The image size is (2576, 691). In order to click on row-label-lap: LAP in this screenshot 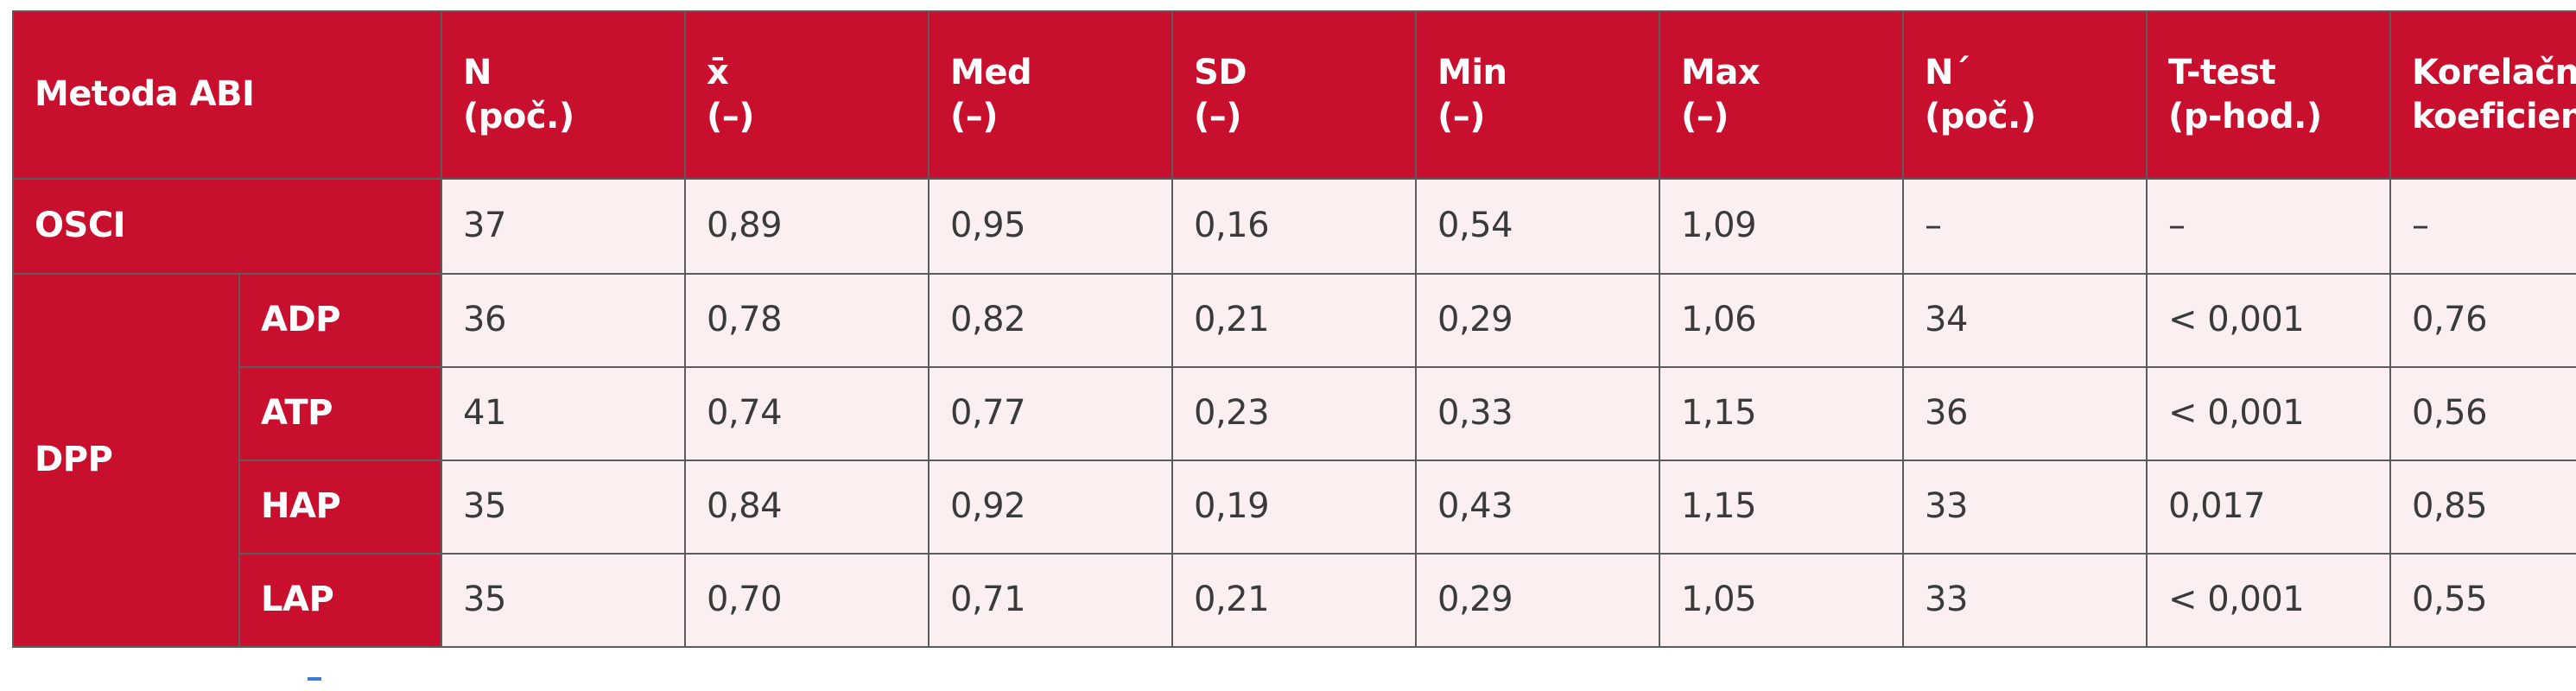, I will do `click(340, 600)`.